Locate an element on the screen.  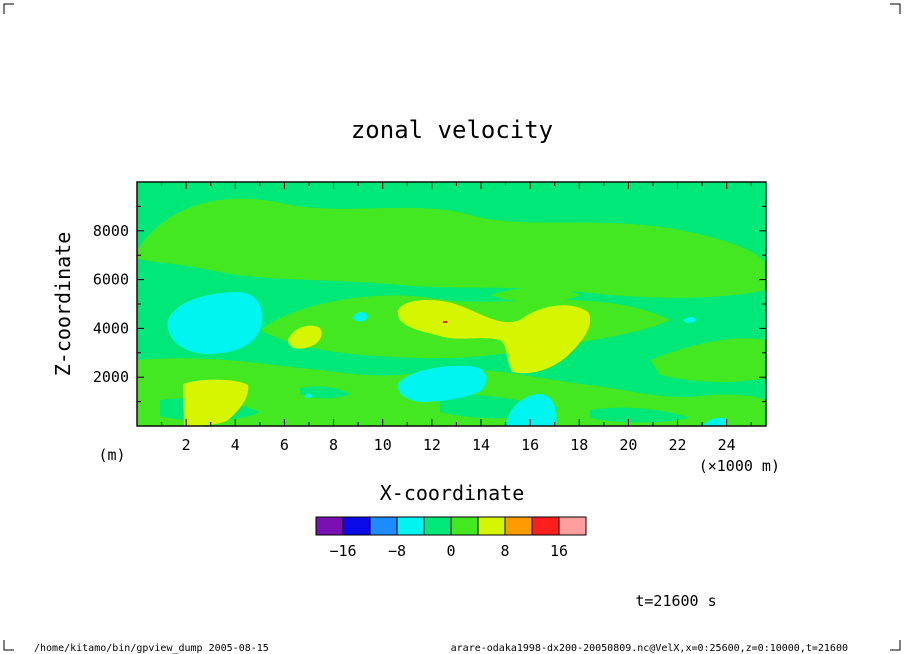
x-tick-label: 14 is located at coordinates (481, 445).